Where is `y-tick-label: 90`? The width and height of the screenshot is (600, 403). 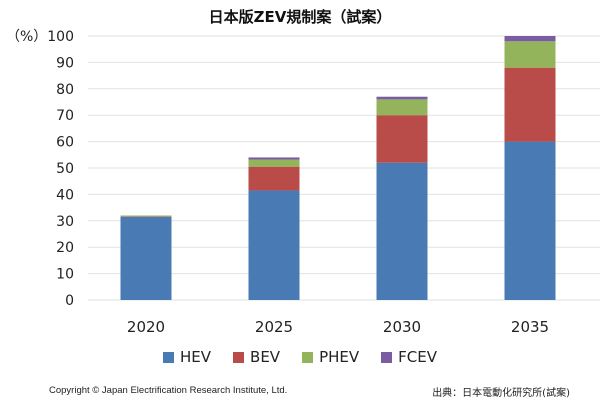
y-tick-label: 90 is located at coordinates (65, 63).